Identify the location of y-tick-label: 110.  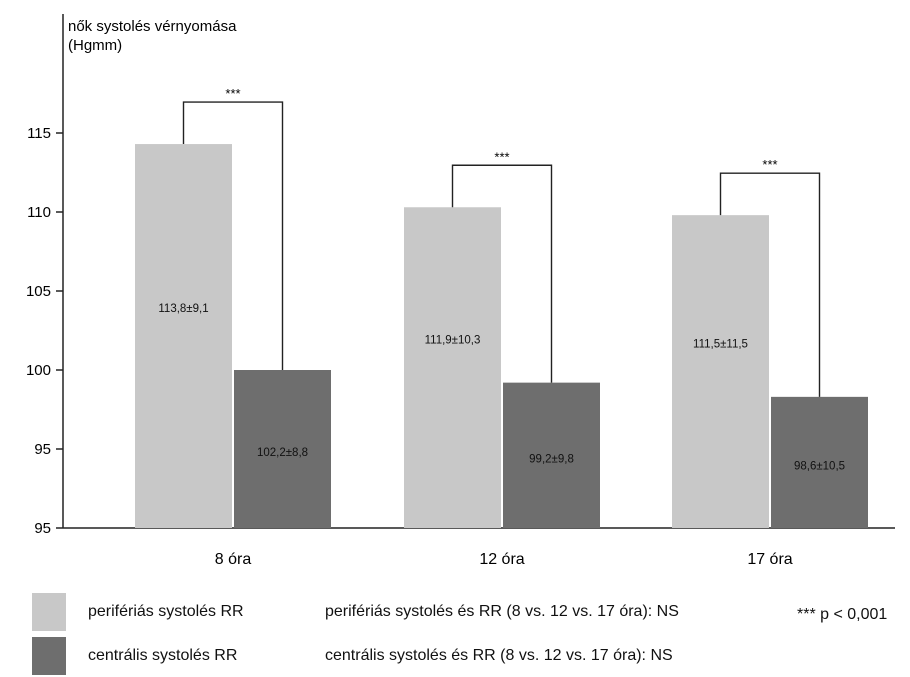
(39, 212).